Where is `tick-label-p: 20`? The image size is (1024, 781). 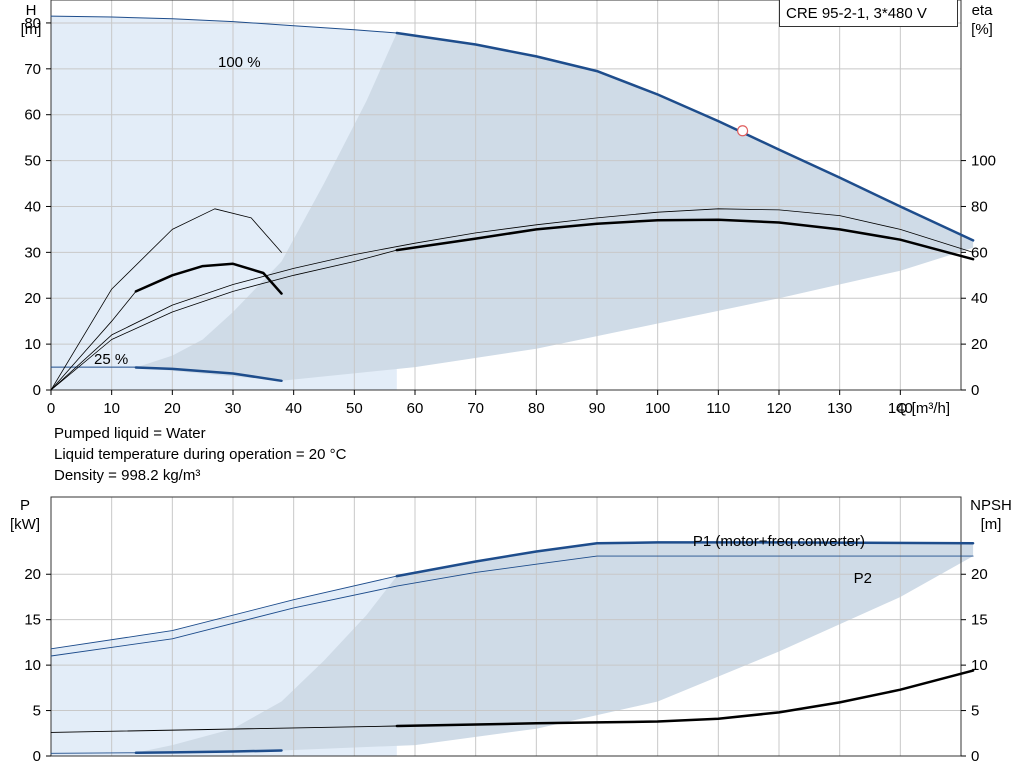 tick-label-p: 20 is located at coordinates (32, 574).